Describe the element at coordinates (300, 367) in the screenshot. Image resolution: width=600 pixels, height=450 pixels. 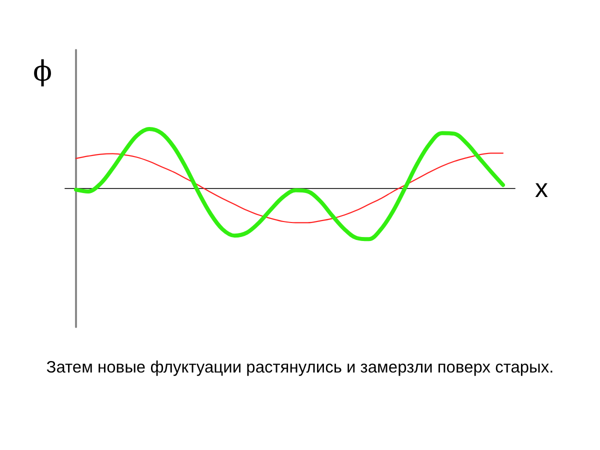
I see `text: Затем новые флуктуации растянулись и замерзли поверх старых.` at that location.